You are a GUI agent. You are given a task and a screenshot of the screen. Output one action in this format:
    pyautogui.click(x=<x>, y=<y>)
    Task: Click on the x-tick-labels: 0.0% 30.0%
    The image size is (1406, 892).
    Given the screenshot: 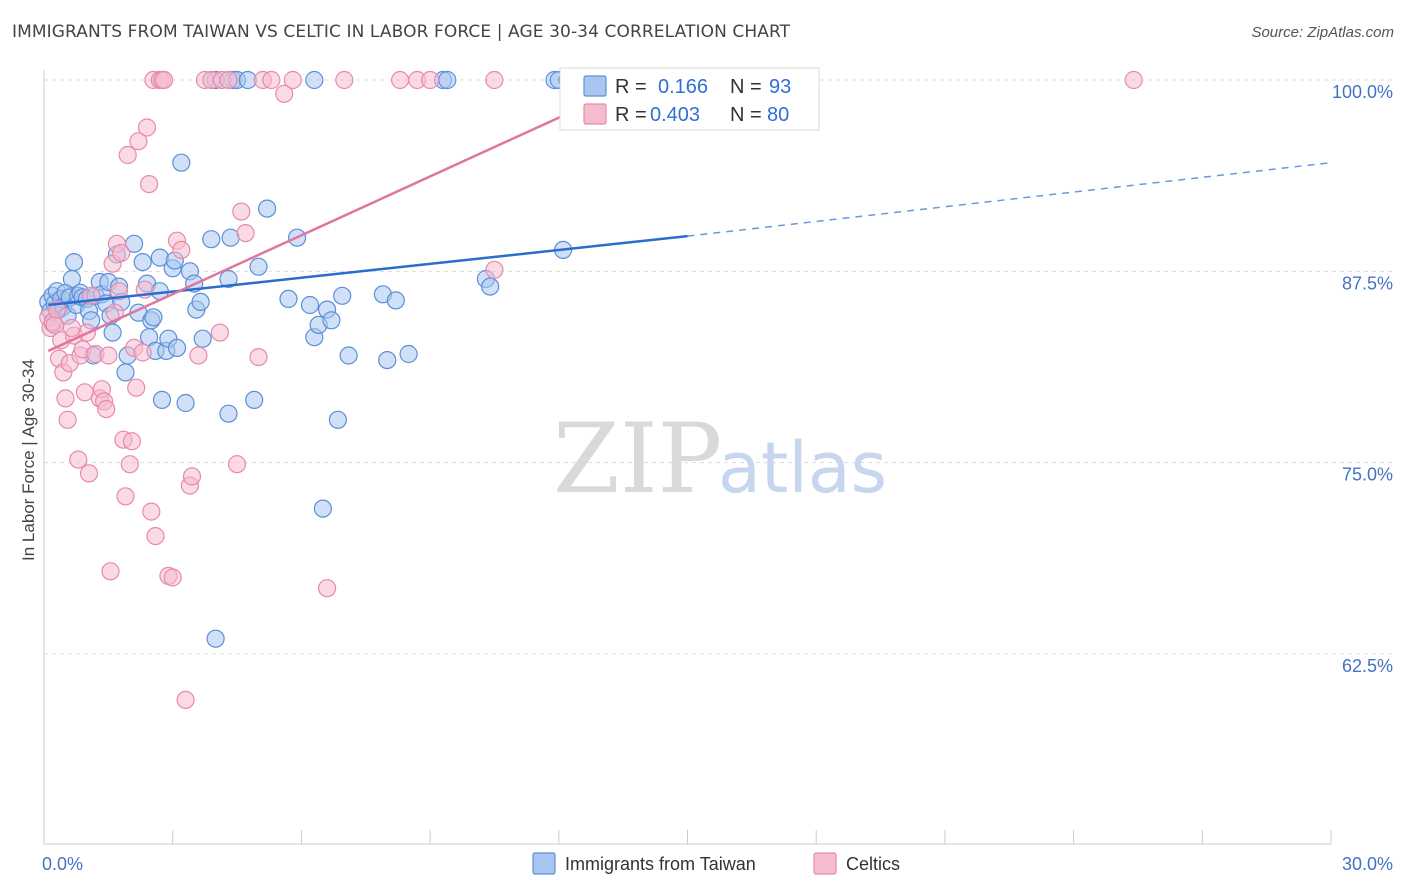 What is the action you would take?
    pyautogui.click(x=717, y=864)
    